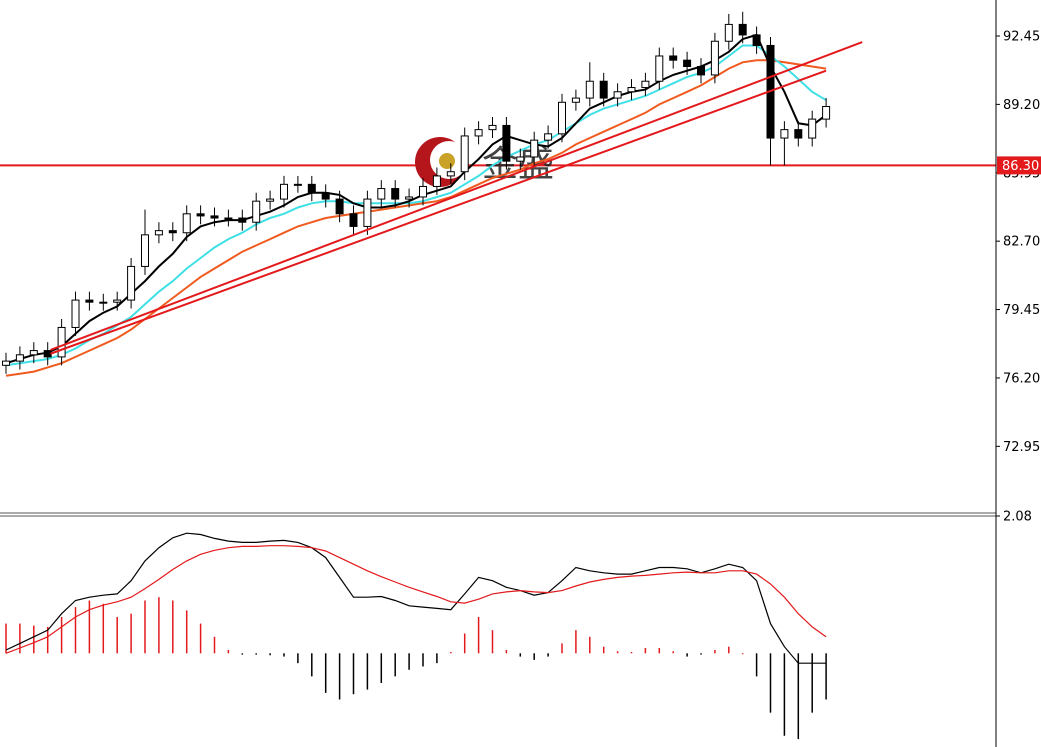  What do you see at coordinates (1021, 310) in the screenshot?
I see `y-tick-label: 79.45` at bounding box center [1021, 310].